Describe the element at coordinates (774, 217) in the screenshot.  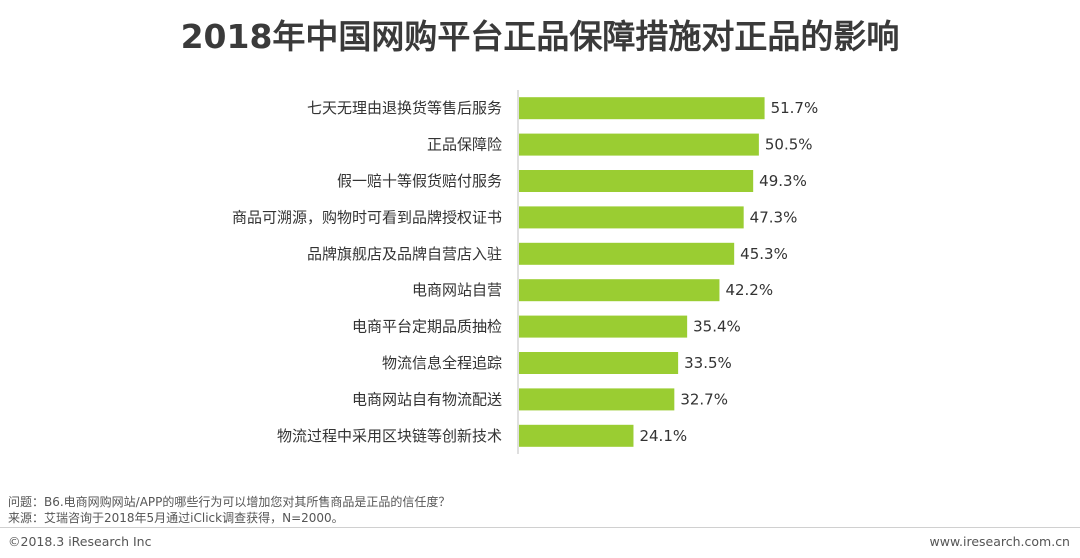
I see `value-label-4: 47.3%` at that location.